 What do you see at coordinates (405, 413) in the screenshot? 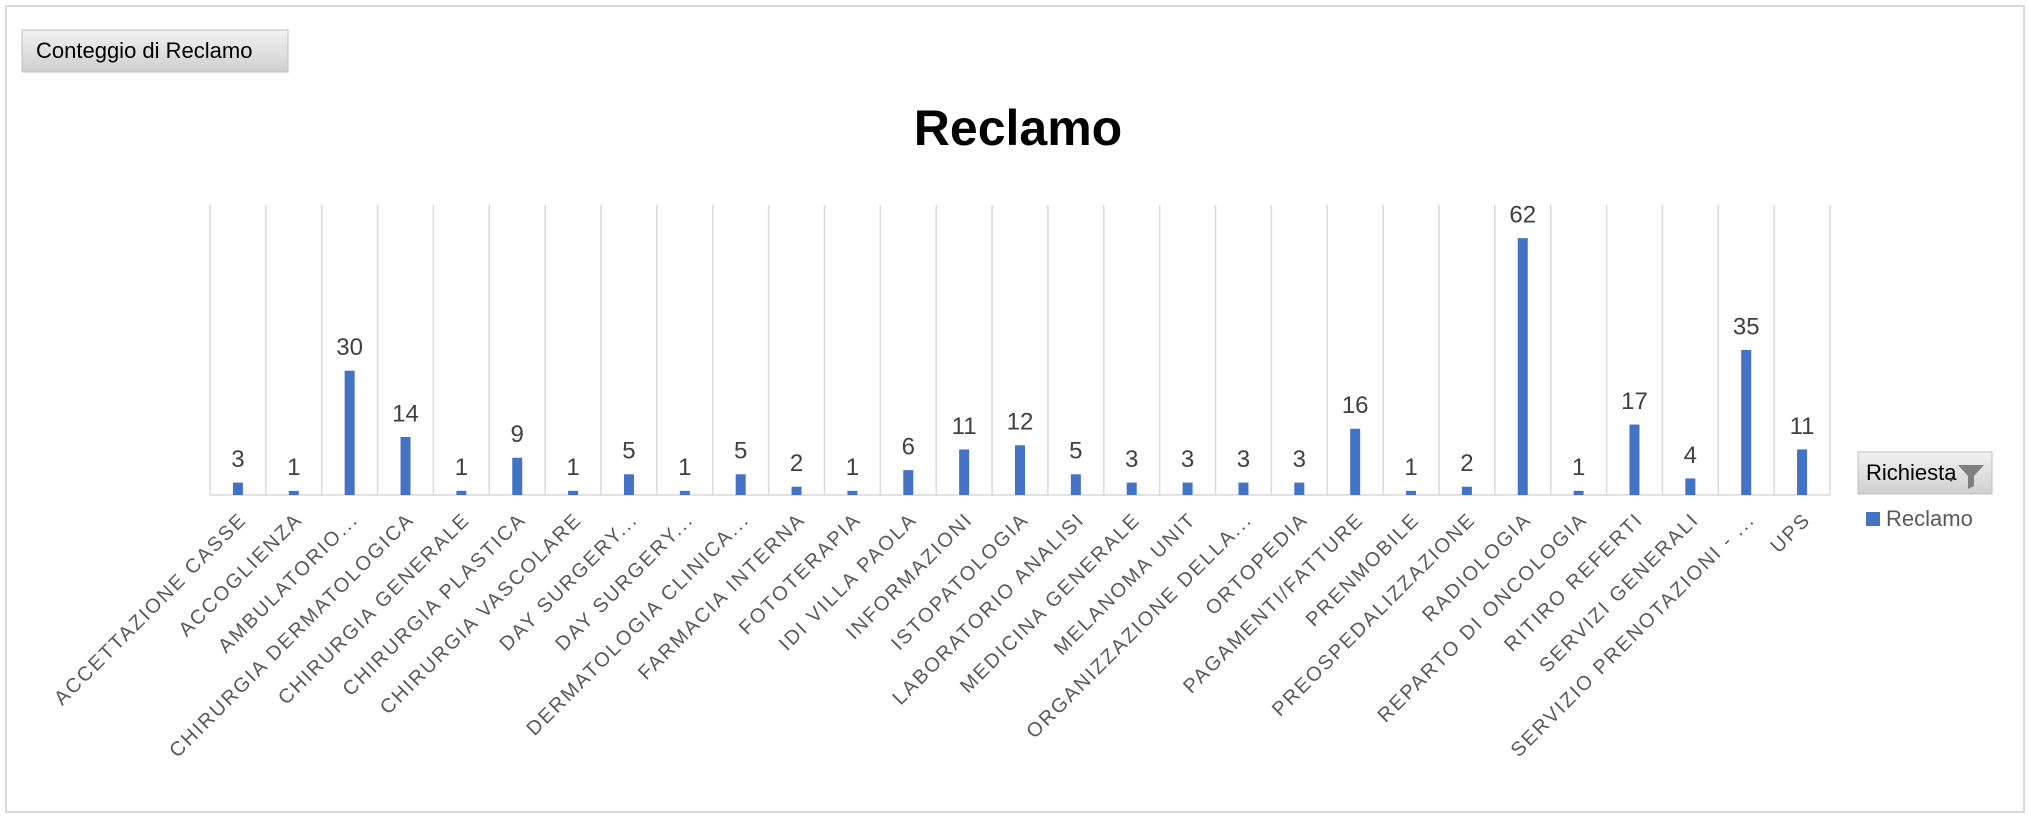
I see `data-label: 14` at bounding box center [405, 413].